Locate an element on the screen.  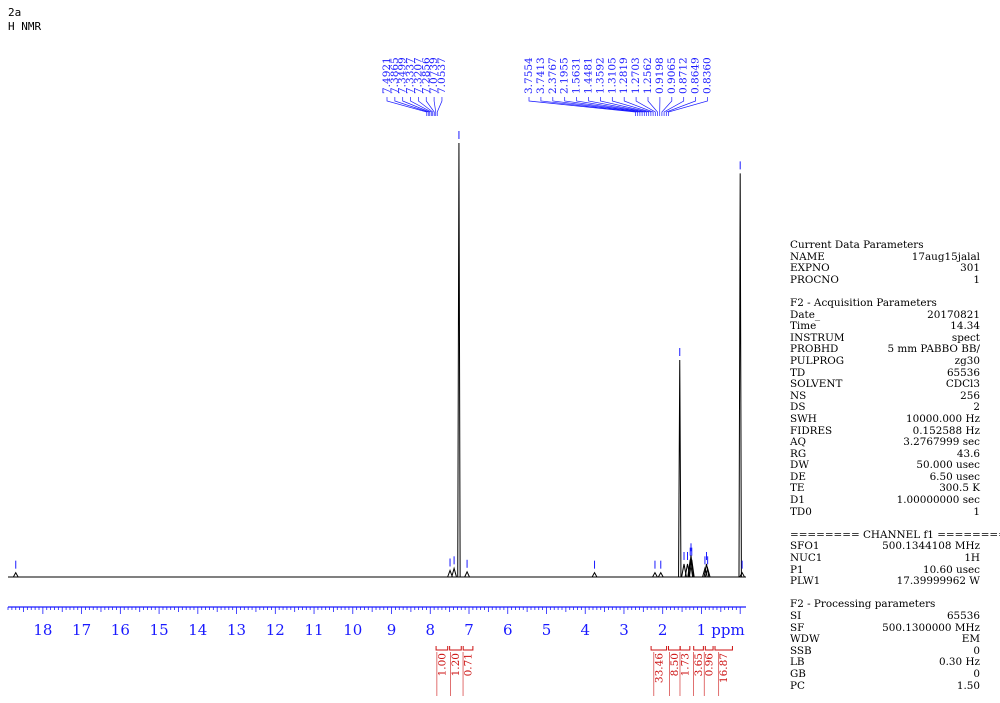
tick-label-14: 14 is located at coordinates (197, 630).